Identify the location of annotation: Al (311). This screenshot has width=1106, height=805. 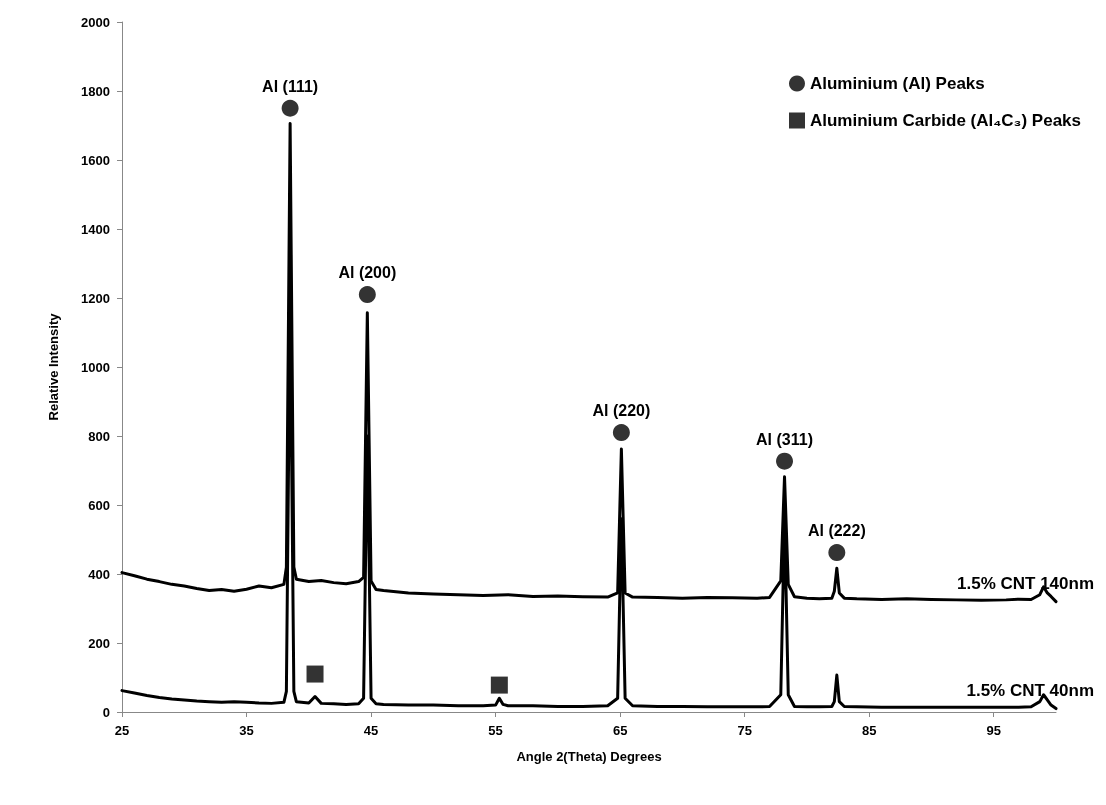
(784, 439).